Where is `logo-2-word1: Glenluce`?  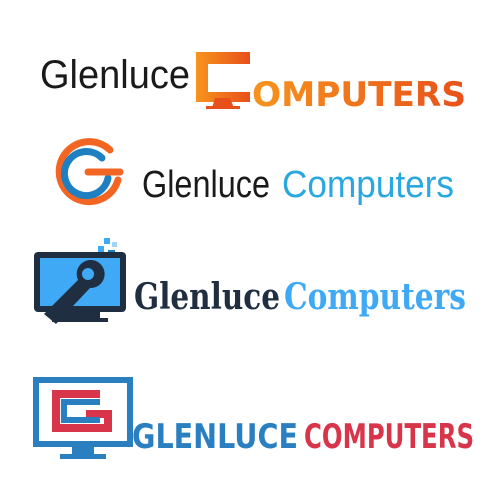 logo-2-word1: Glenluce is located at coordinates (206, 185).